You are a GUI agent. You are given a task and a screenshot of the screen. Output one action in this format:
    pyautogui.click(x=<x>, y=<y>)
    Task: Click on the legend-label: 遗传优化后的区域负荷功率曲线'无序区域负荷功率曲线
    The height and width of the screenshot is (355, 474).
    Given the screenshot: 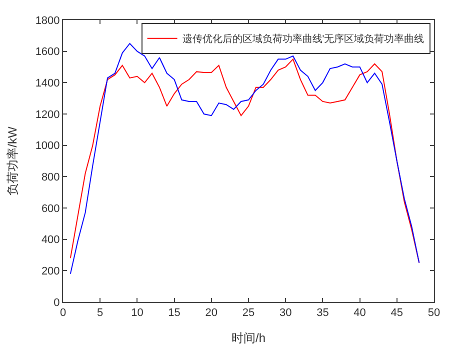 What is the action you would take?
    pyautogui.click(x=303, y=39)
    